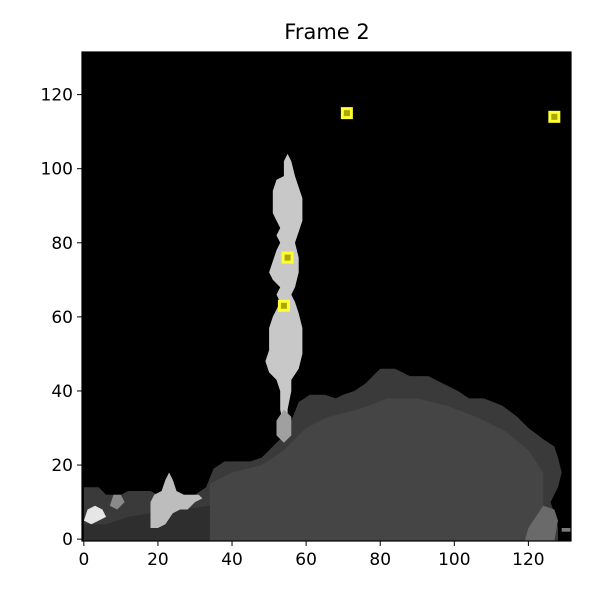 Image resolution: width=600 pixels, height=600 pixels. Describe the element at coordinates (57, 170) in the screenshot. I see `y-tick-label: 100` at that location.